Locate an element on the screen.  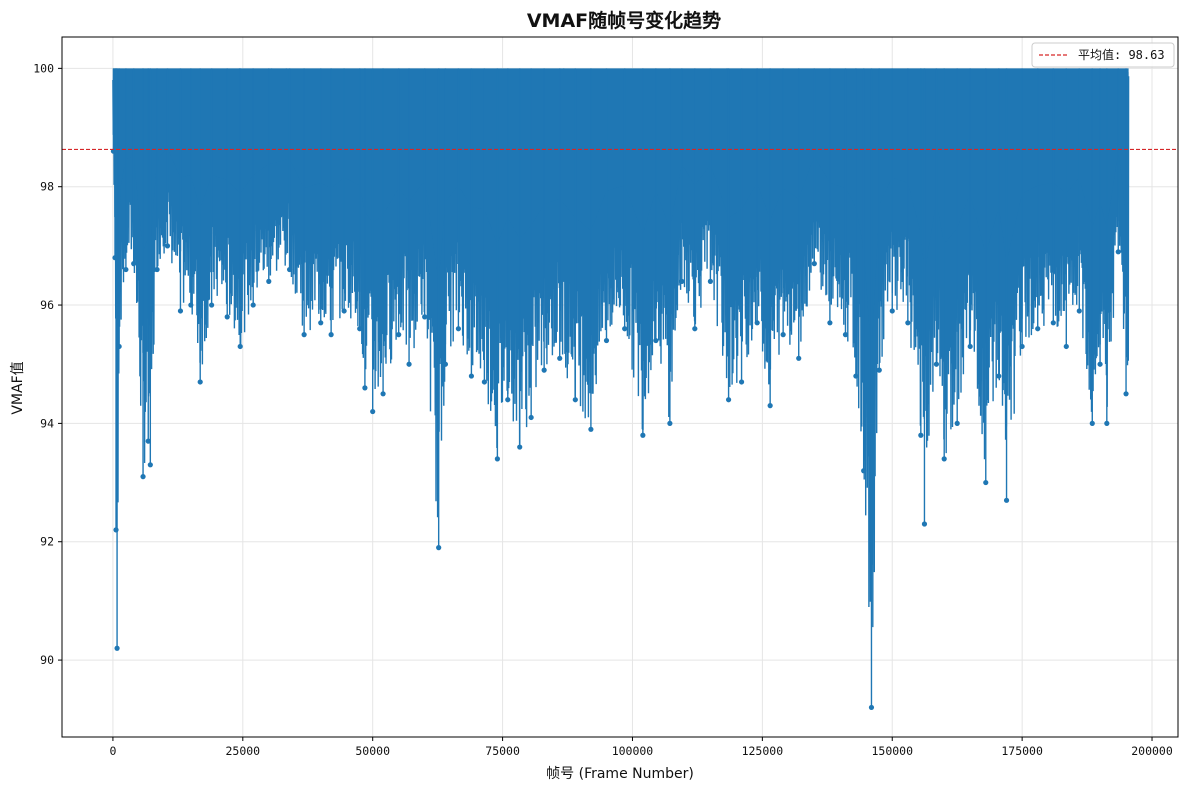
x-tick-label: 75000 is located at coordinates (502, 751).